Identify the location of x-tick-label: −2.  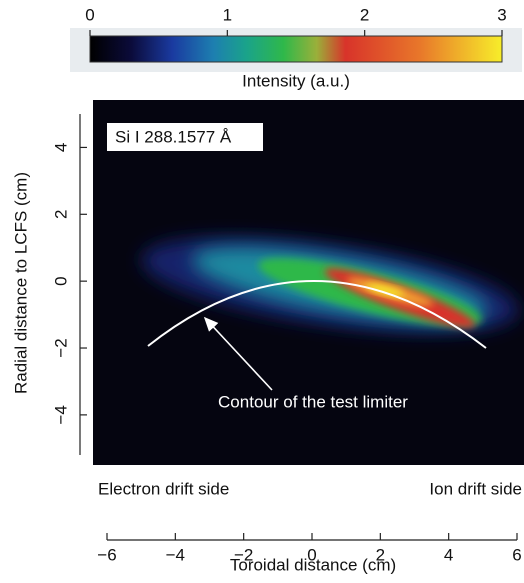
(243, 554).